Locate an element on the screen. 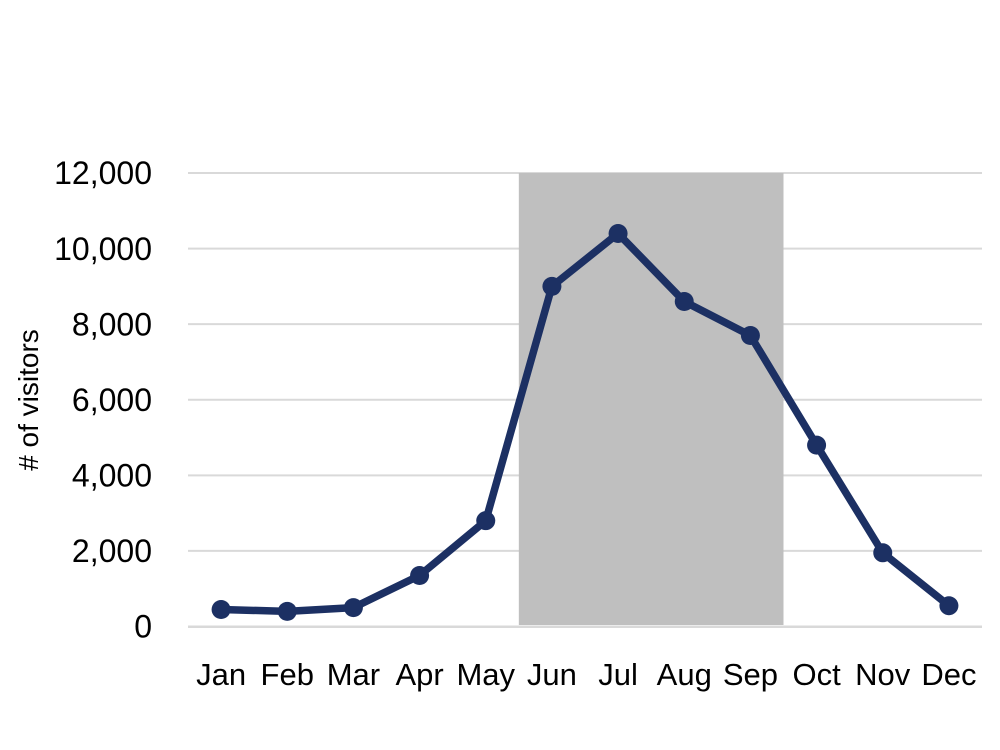 The image size is (1000, 750). y-tick-label: 2,000 is located at coordinates (112, 551).